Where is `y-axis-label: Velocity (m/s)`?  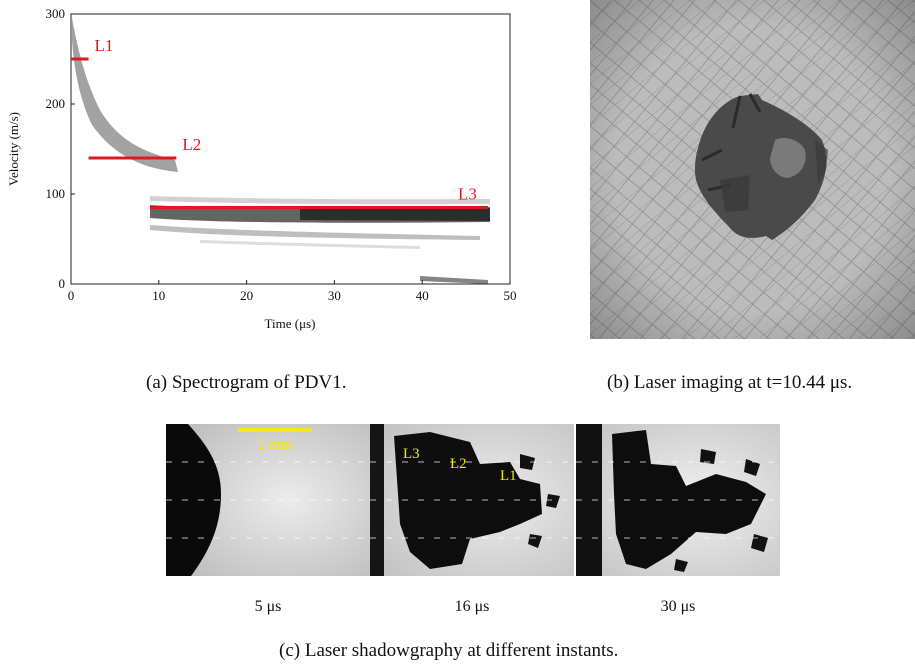 y-axis-label: Velocity (m/s) is located at coordinates (13, 149).